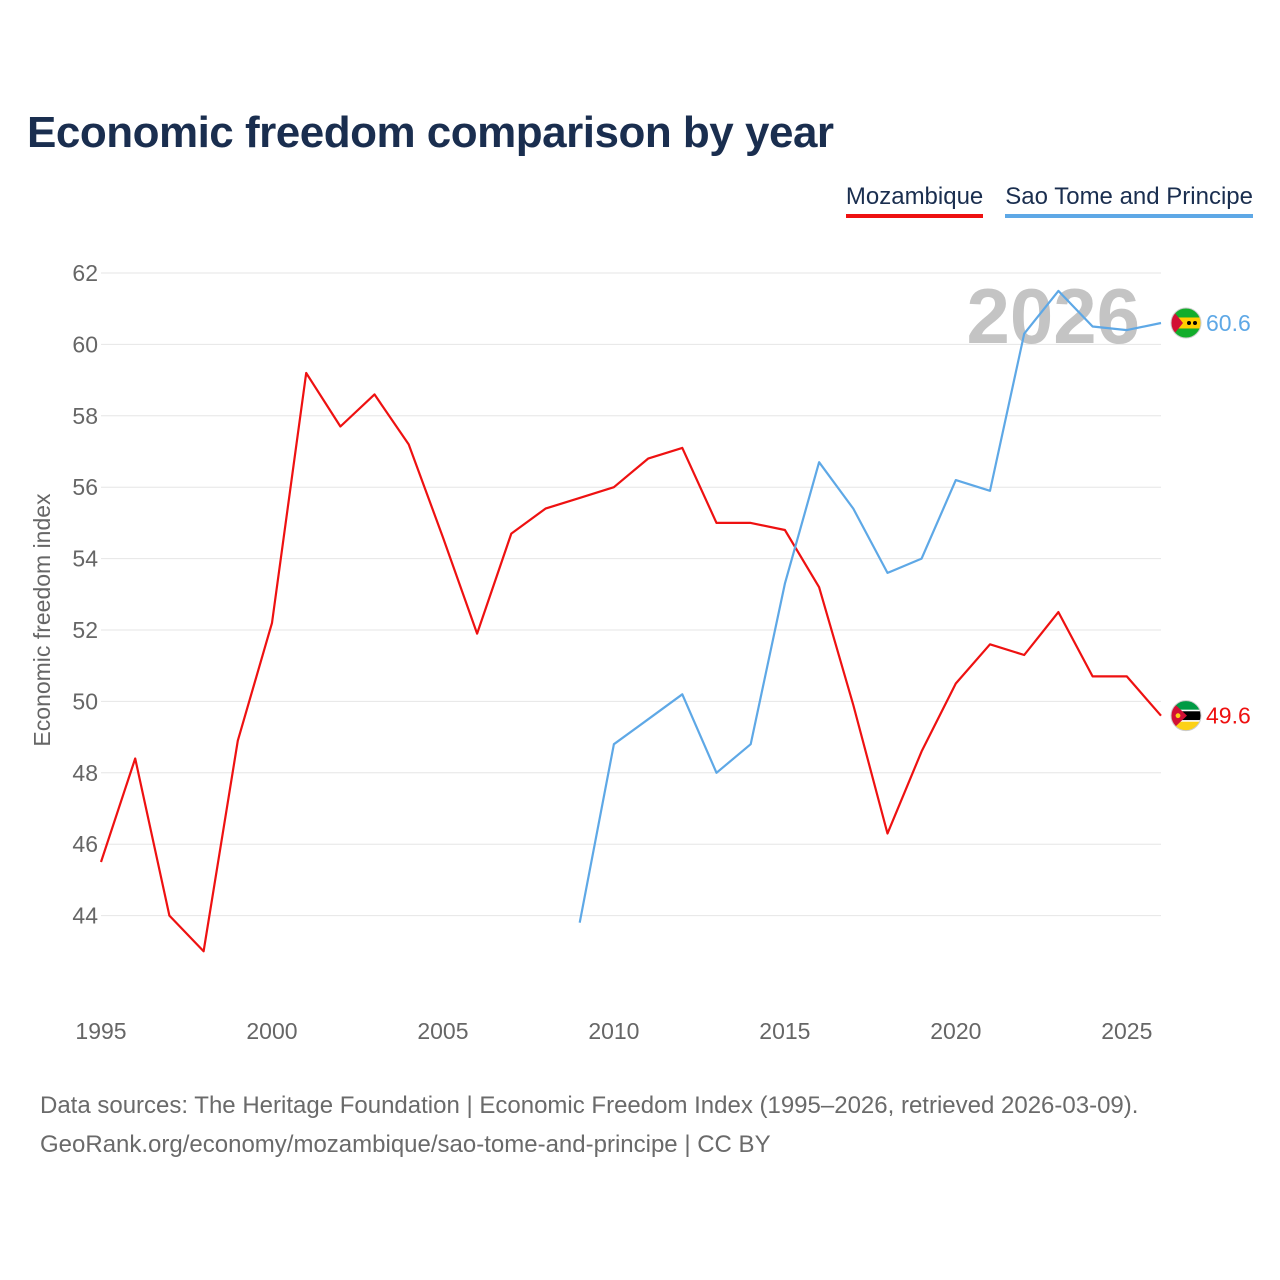  Describe the element at coordinates (85, 701) in the screenshot. I see `y-tick-label: 50` at that location.